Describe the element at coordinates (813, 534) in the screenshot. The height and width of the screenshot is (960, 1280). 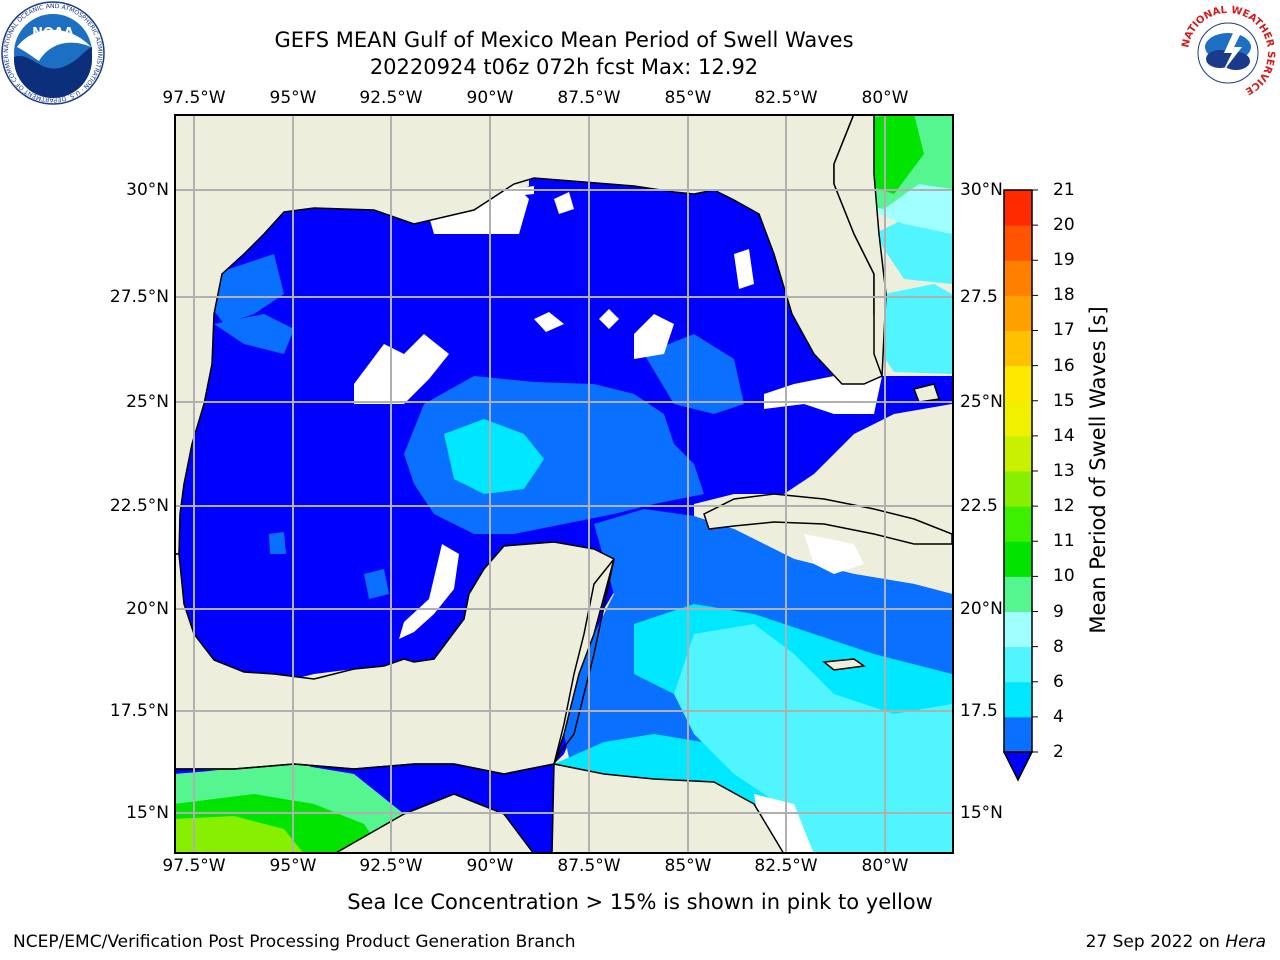
I see `swell-6-8s` at that location.